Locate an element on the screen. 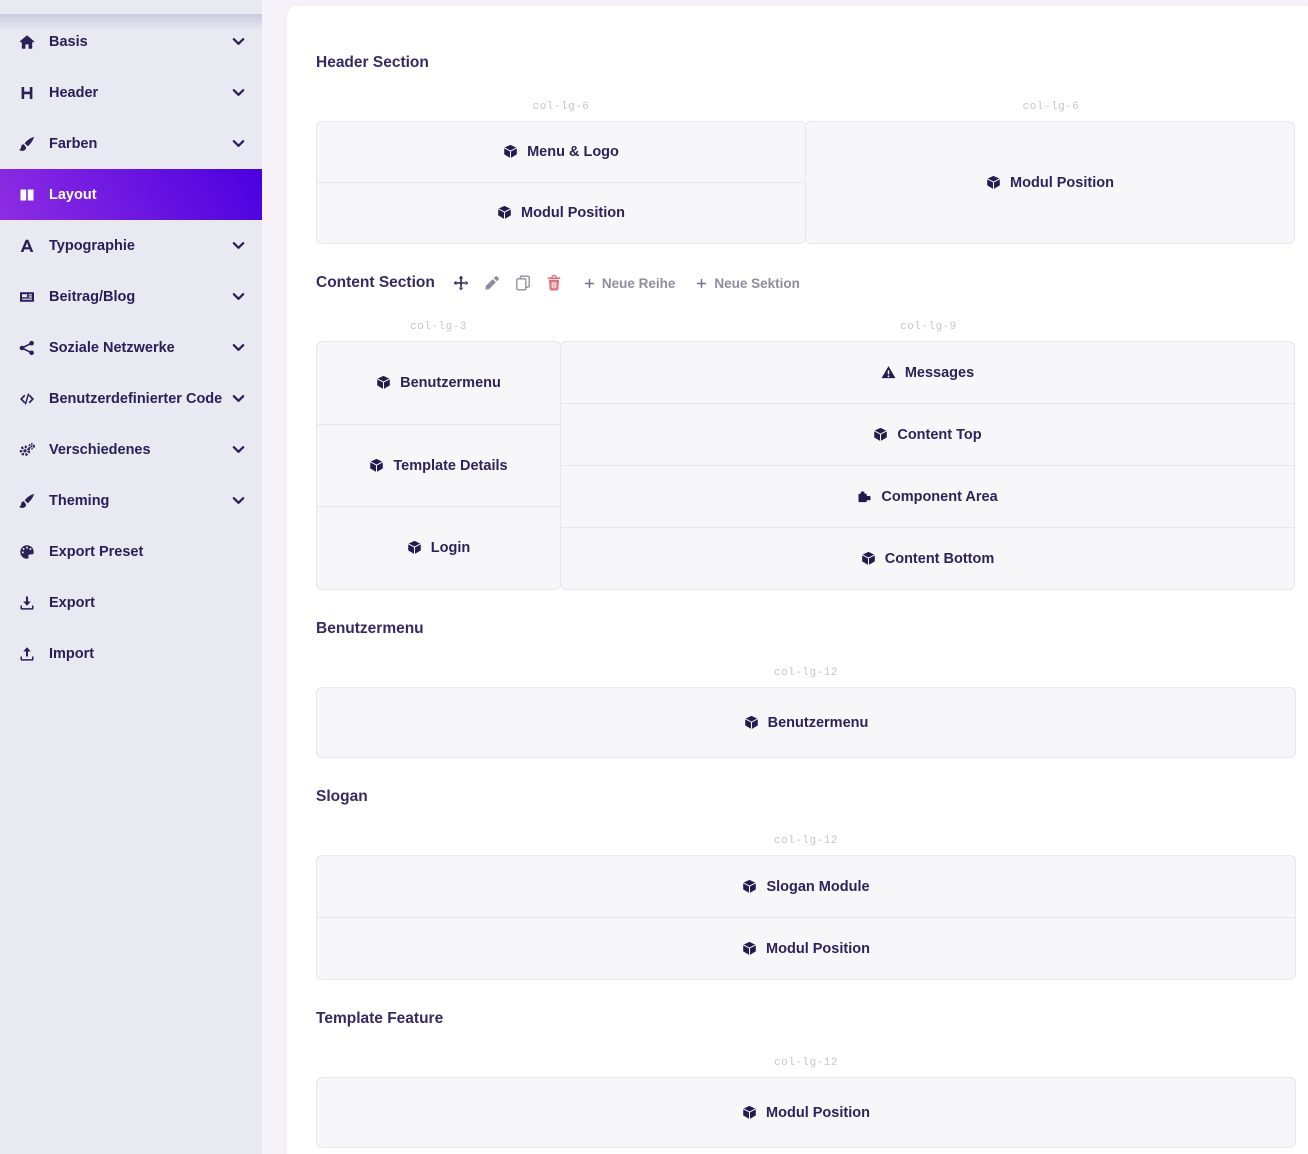 The image size is (1308, 1154). sidebar-item-export-preset: Export Preset is located at coordinates (131, 551).